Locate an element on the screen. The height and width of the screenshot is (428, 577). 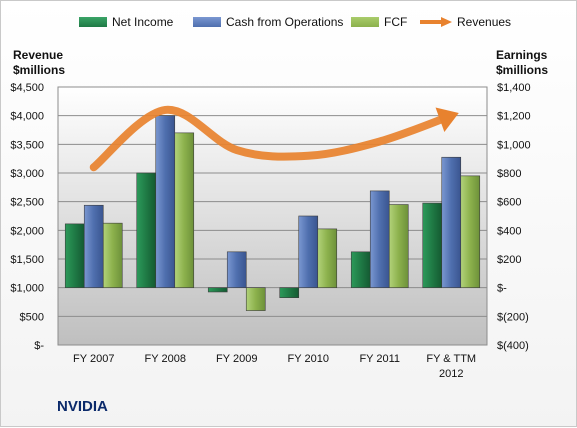
legend-swatch-cash-from-operations is located at coordinates (207, 22).